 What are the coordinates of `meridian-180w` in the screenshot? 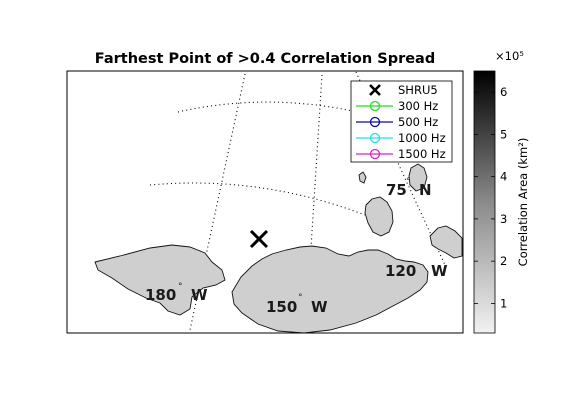 It's located at (217, 202).